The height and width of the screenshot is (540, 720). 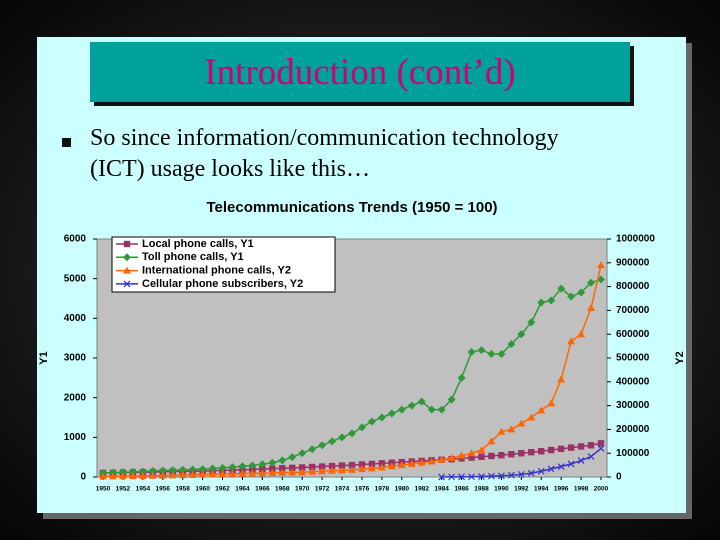 I want to click on x-tick-label: 1962, so click(x=222, y=489).